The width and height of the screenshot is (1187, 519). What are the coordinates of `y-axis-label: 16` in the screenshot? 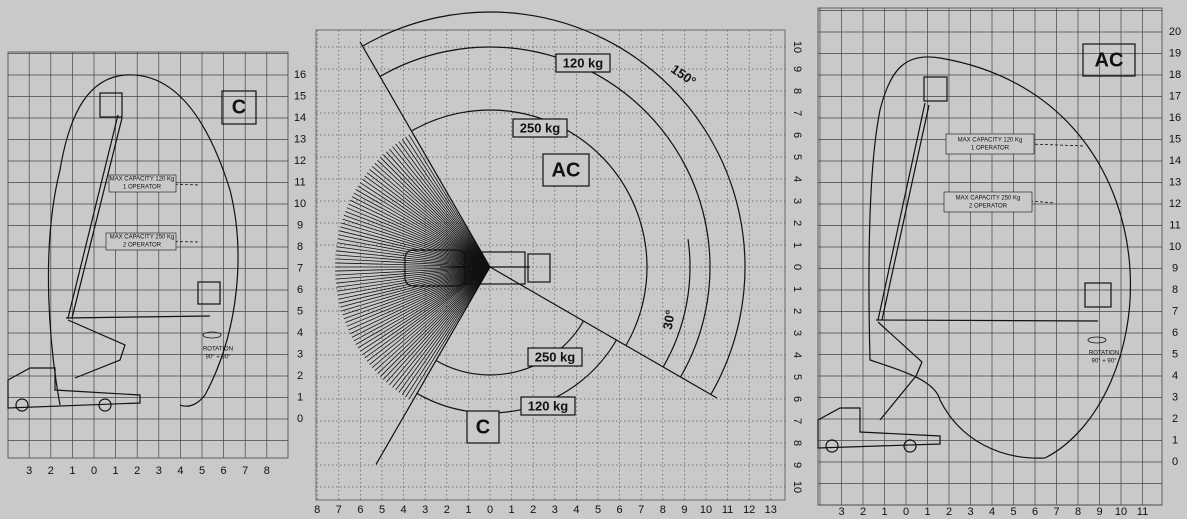 It's located at (1175, 118).